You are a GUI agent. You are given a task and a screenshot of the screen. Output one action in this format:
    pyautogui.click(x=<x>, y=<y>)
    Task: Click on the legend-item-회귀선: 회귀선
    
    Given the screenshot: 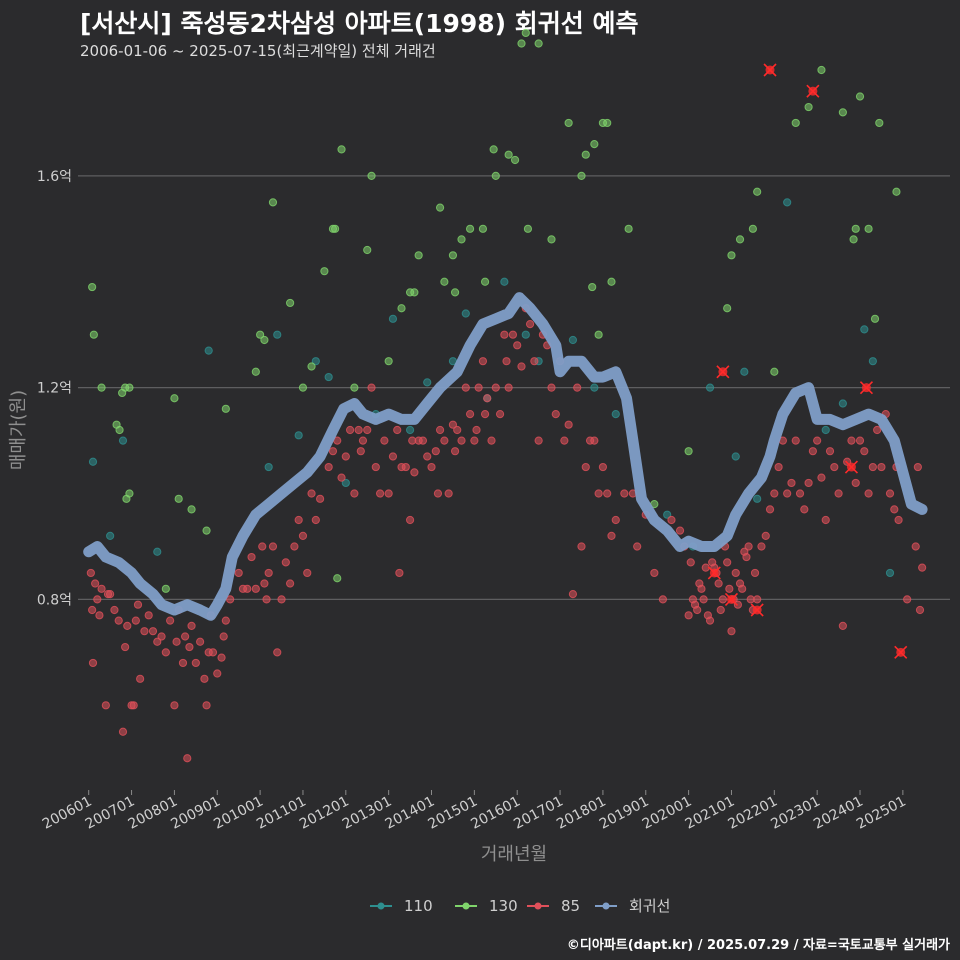 What is the action you would take?
    pyautogui.click(x=632, y=906)
    